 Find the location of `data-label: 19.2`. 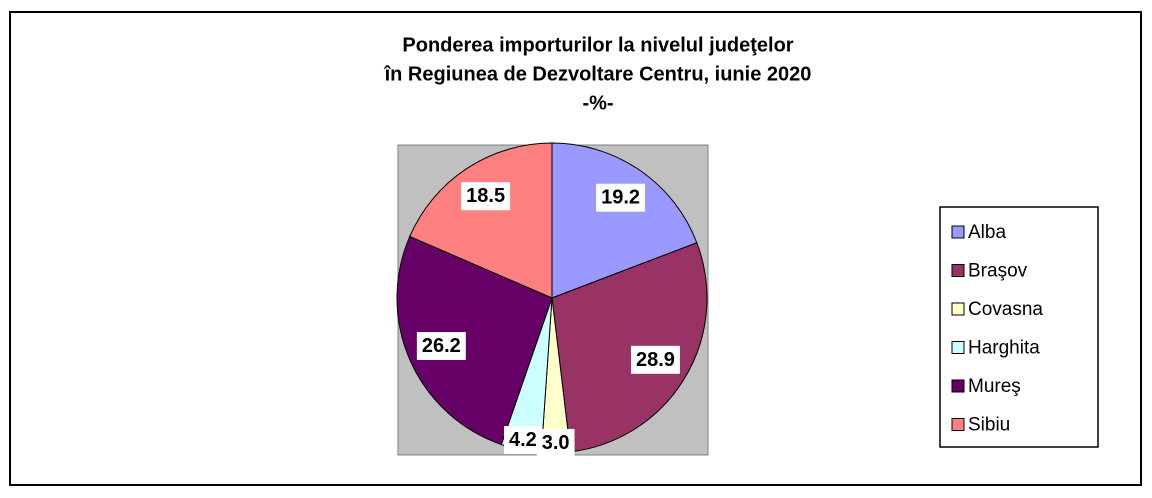

data-label: 19.2 is located at coordinates (620, 198).